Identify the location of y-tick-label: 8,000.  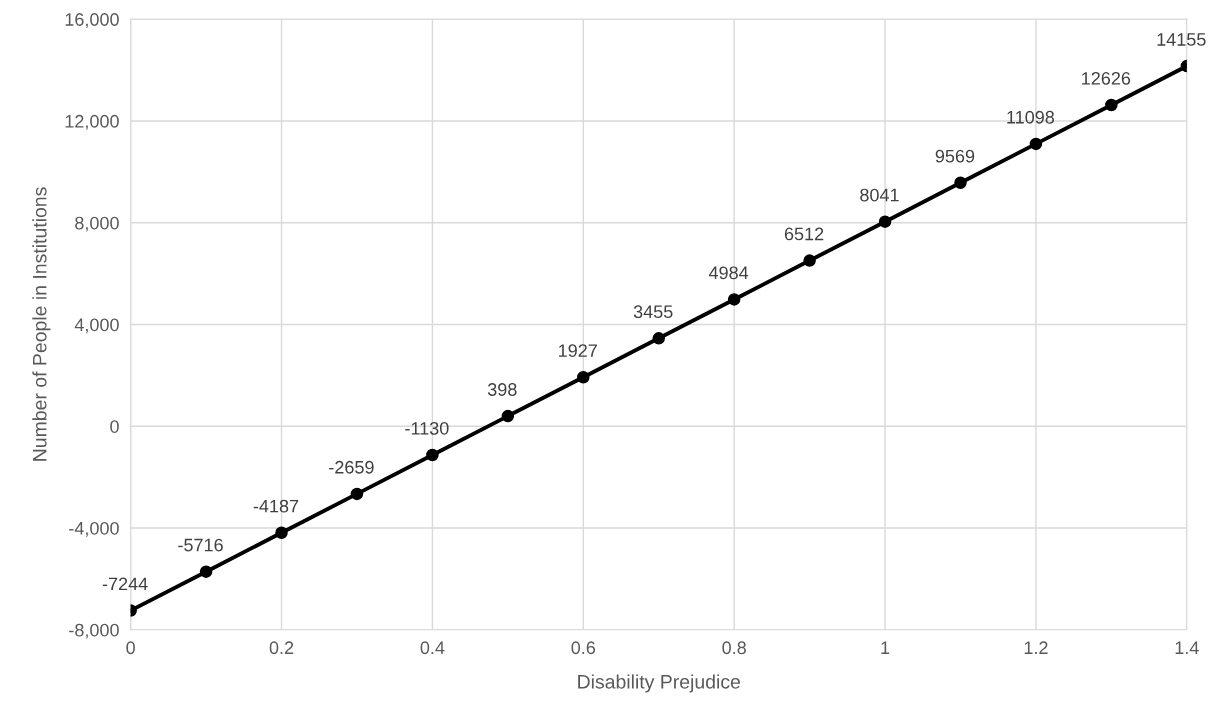
(97, 224).